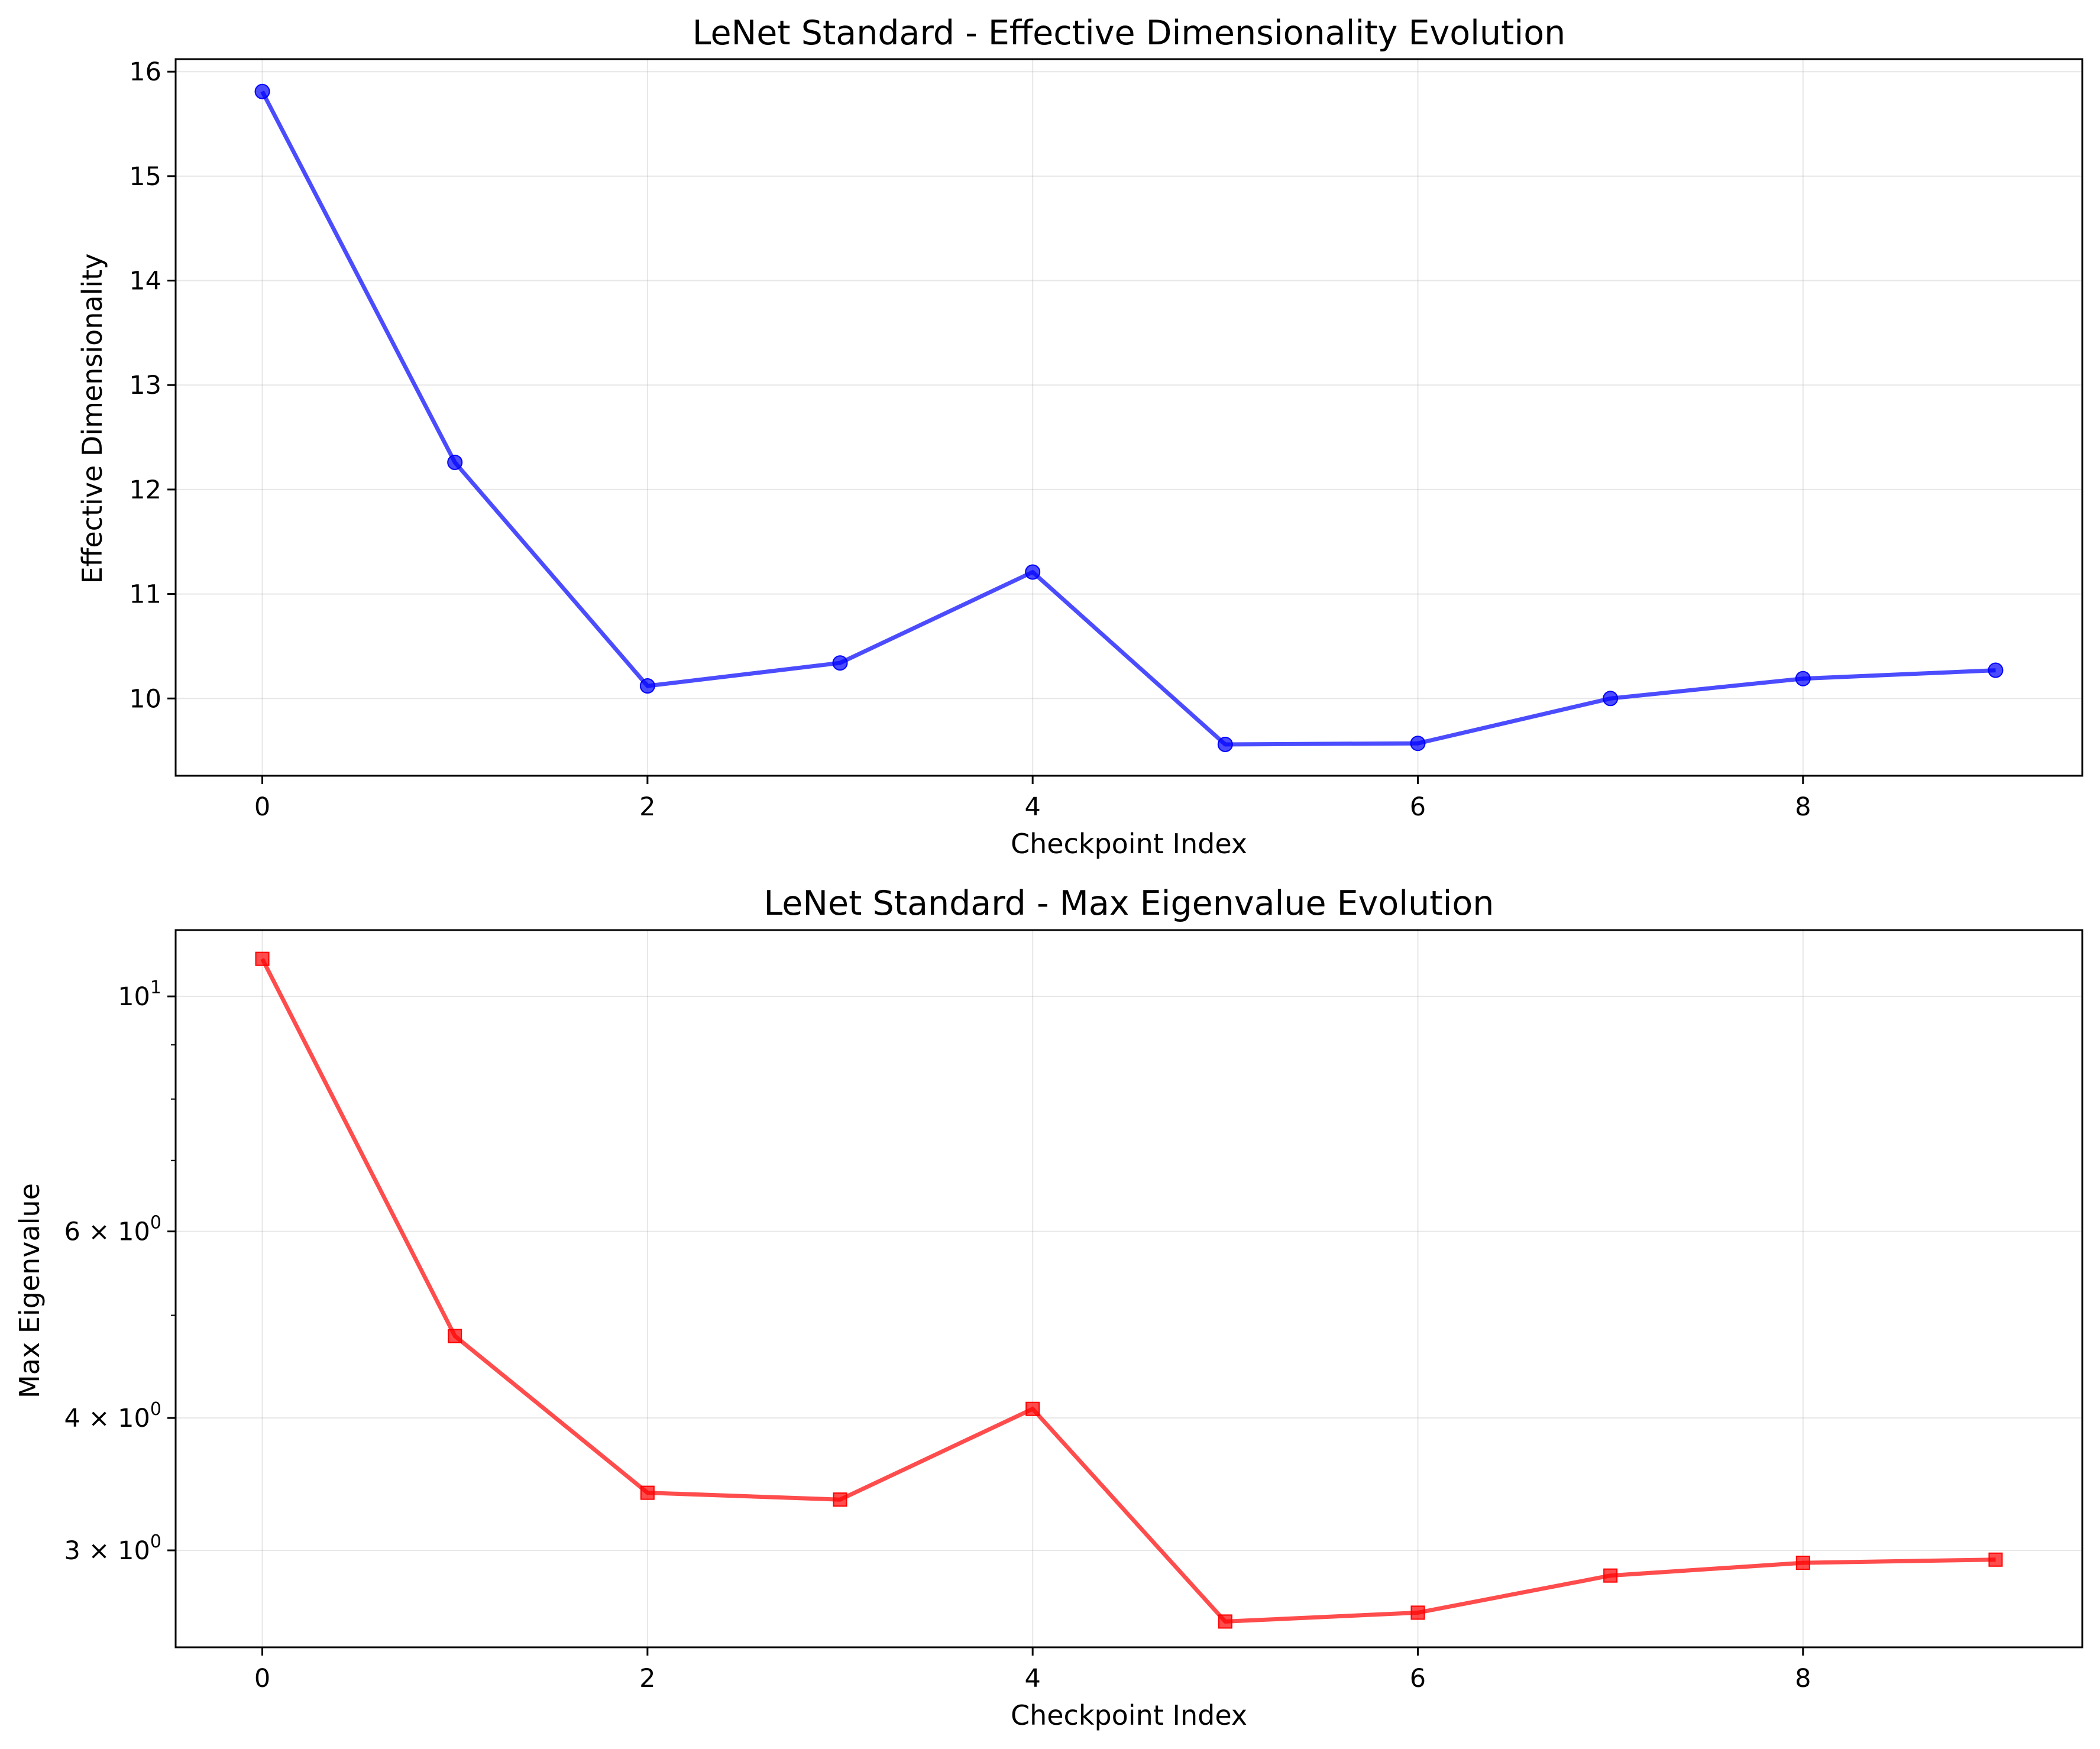 The image size is (2100, 1749). I want to click on y-tick-label: 3 × 100, so click(112, 1548).